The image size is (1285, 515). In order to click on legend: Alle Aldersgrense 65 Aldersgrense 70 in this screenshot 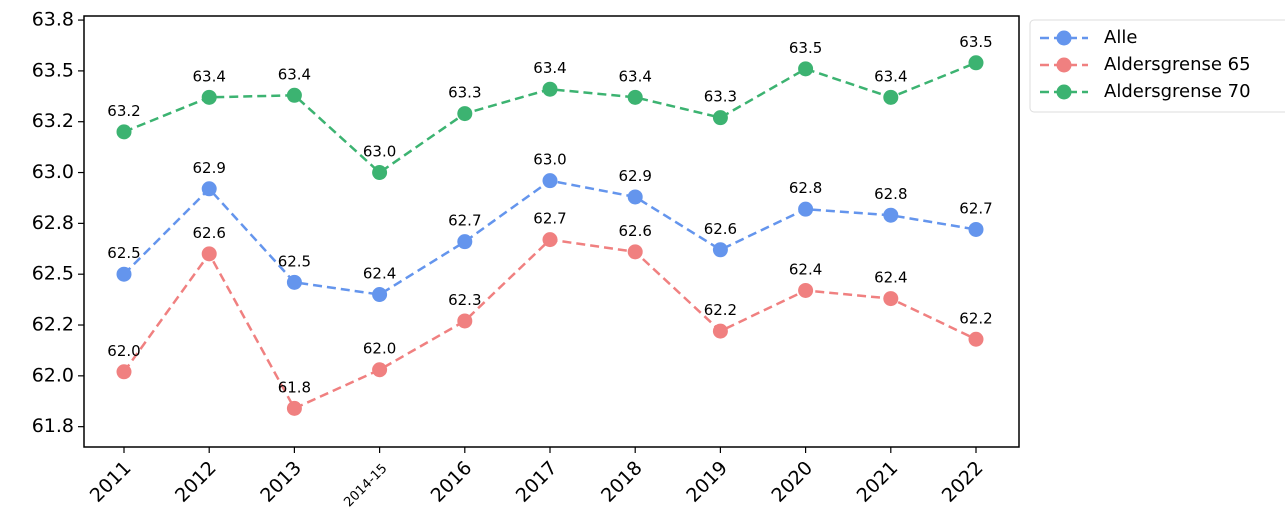, I will do `click(1157, 66)`.